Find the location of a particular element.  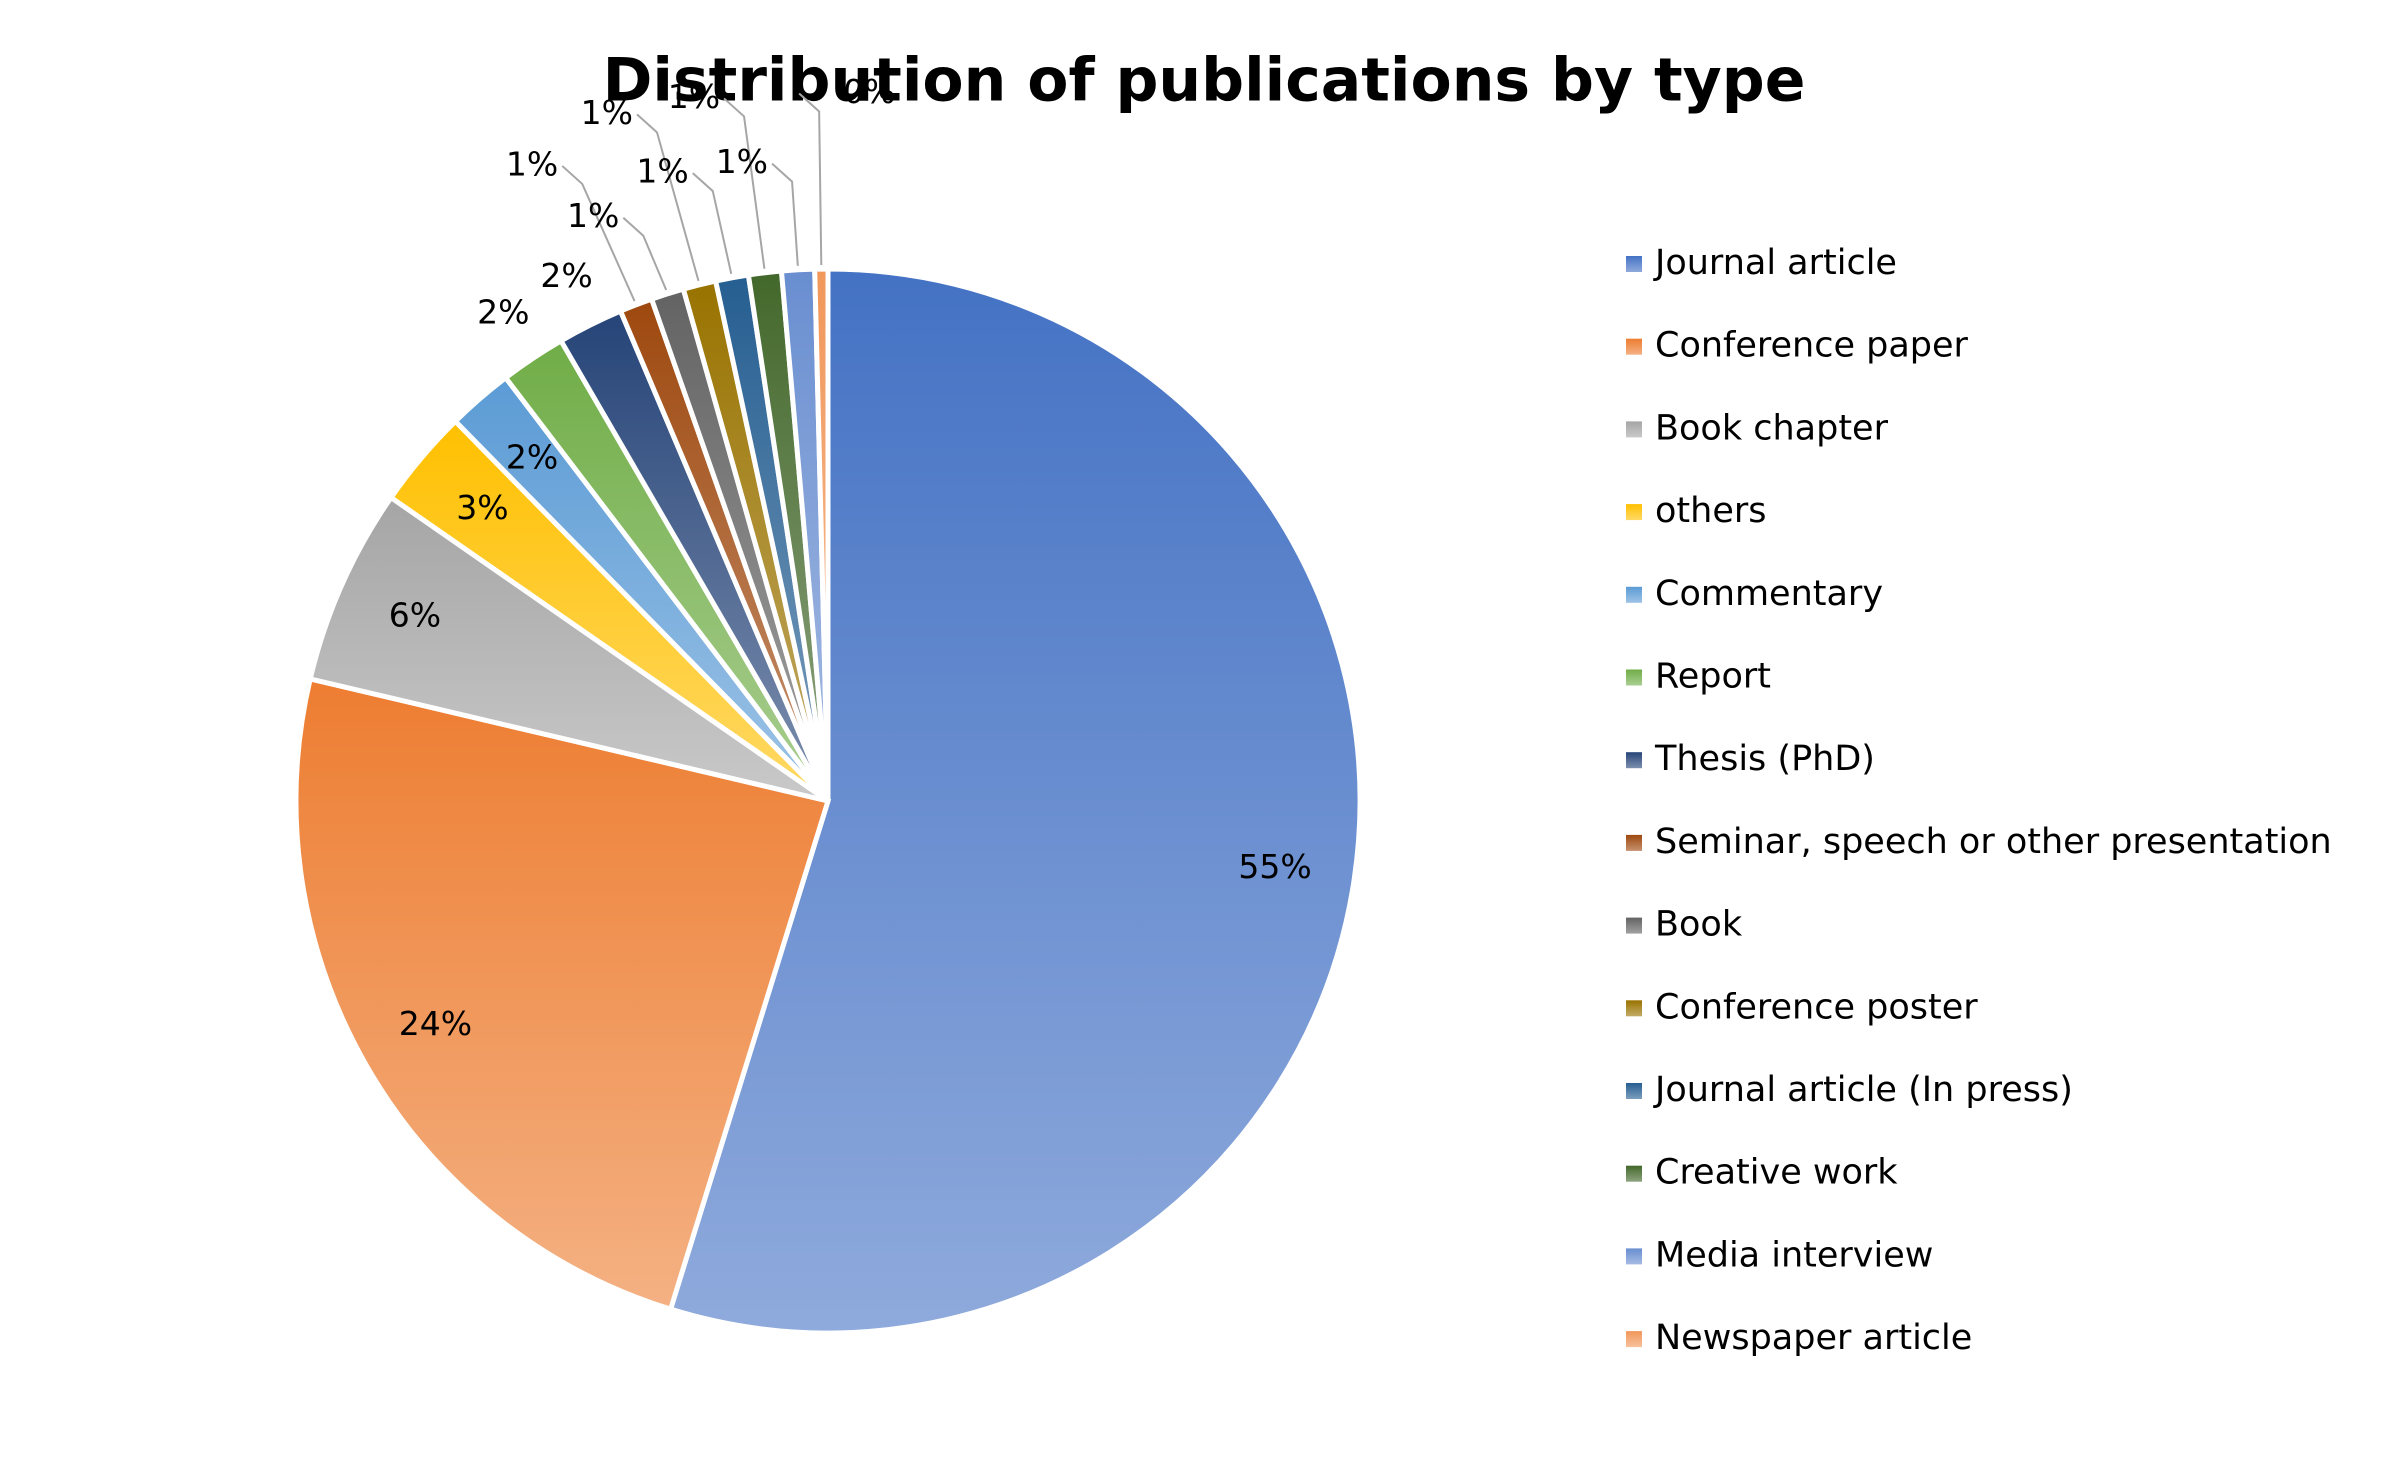

chart-title: Distribution of publications by type is located at coordinates (1204, 81).